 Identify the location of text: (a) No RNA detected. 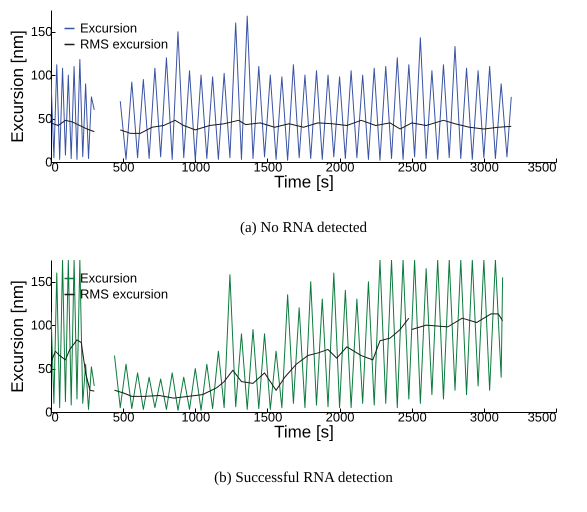
(304, 228).